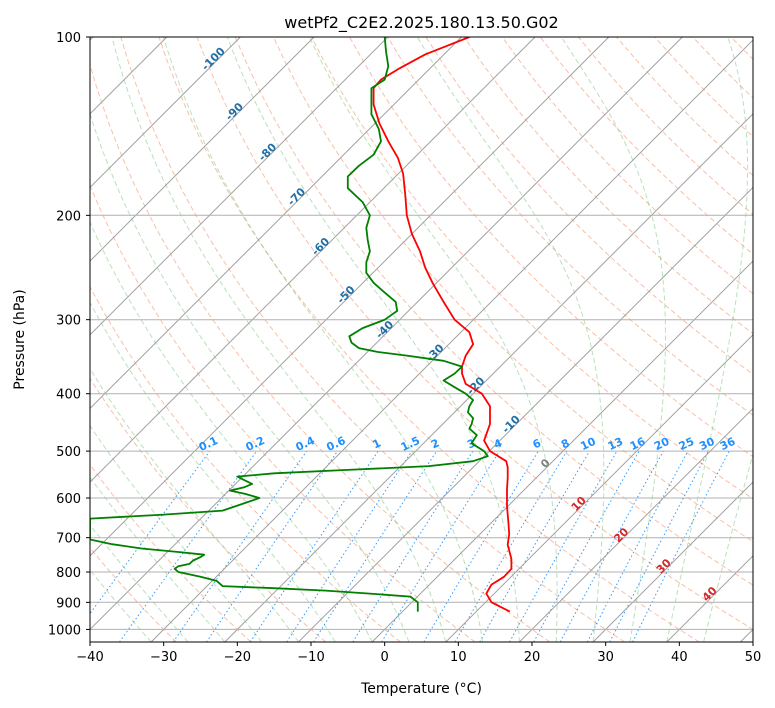  I want to click on temperature-profile, so click(442, 325).